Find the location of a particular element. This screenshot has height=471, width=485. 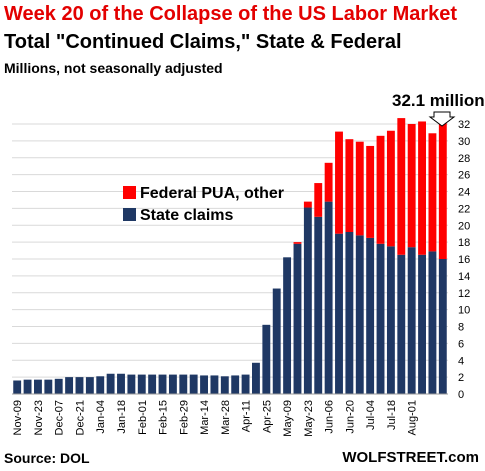

y-tick-label: 22 is located at coordinates (464, 209).